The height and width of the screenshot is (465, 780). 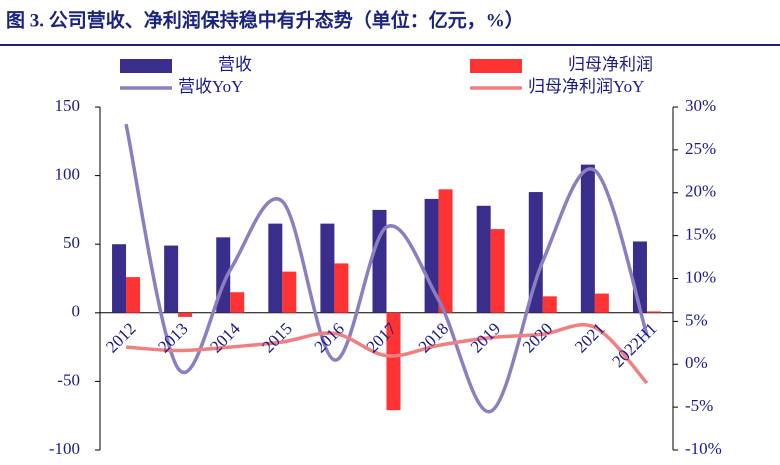 I want to click on y-tick-label: -50, so click(x=68, y=379).